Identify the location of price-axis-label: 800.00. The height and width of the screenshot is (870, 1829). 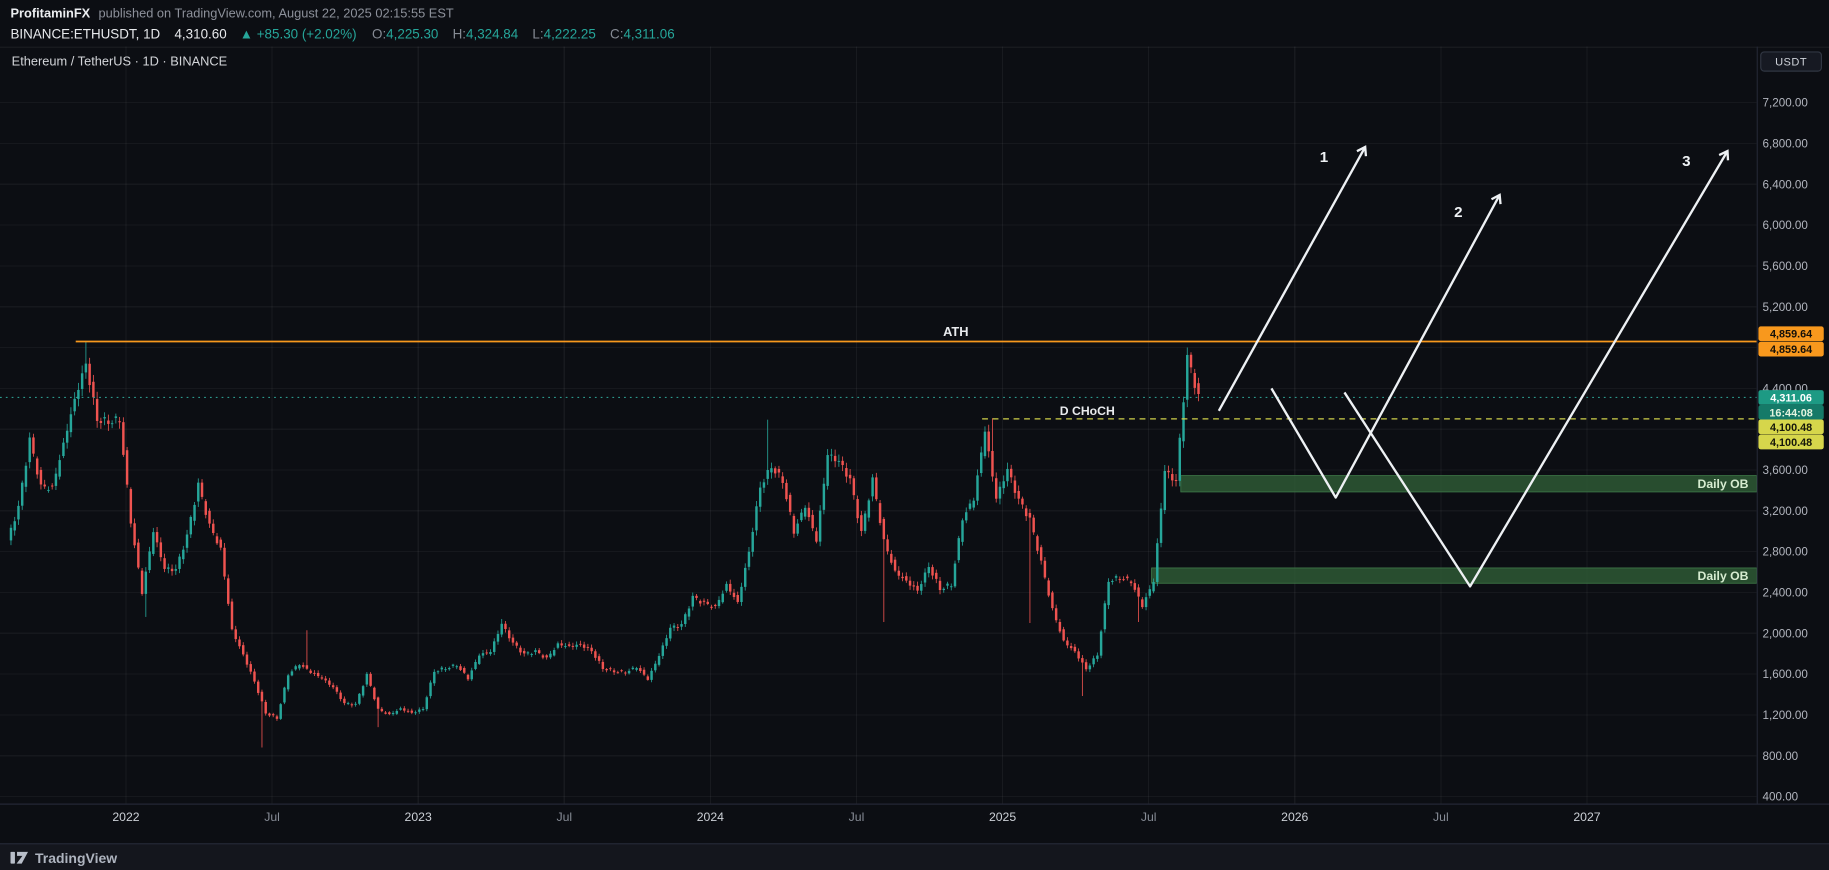
(1781, 756).